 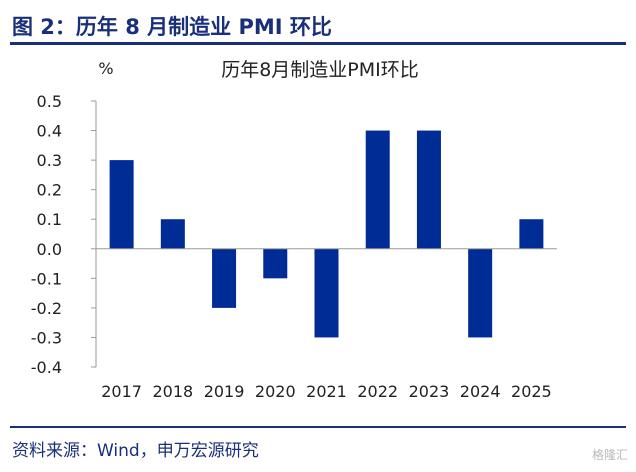 What do you see at coordinates (49, 219) in the screenshot?
I see `y-tick-label: 0.1` at bounding box center [49, 219].